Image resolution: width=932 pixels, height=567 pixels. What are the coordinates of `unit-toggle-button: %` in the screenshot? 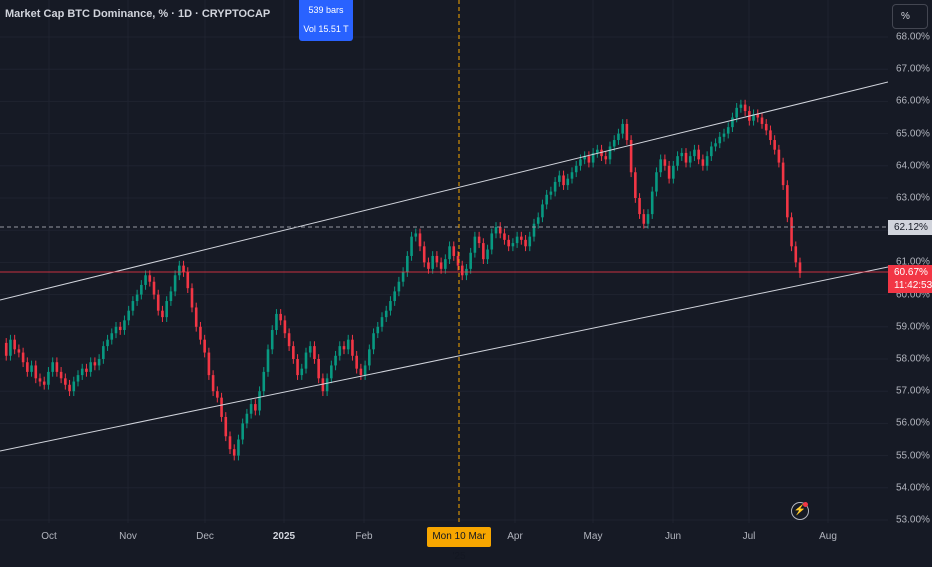 It's located at (910, 16).